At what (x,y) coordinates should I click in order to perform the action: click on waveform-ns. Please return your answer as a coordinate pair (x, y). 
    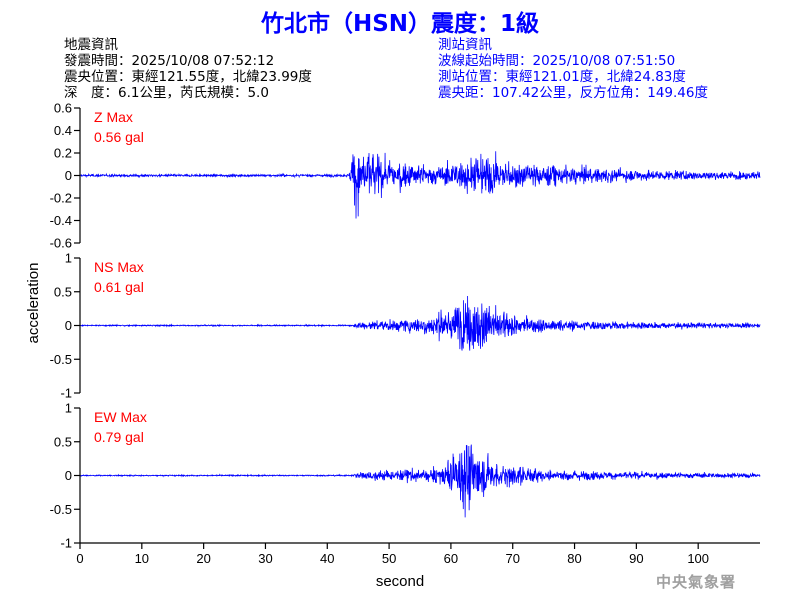
    Looking at the image, I should click on (420, 323).